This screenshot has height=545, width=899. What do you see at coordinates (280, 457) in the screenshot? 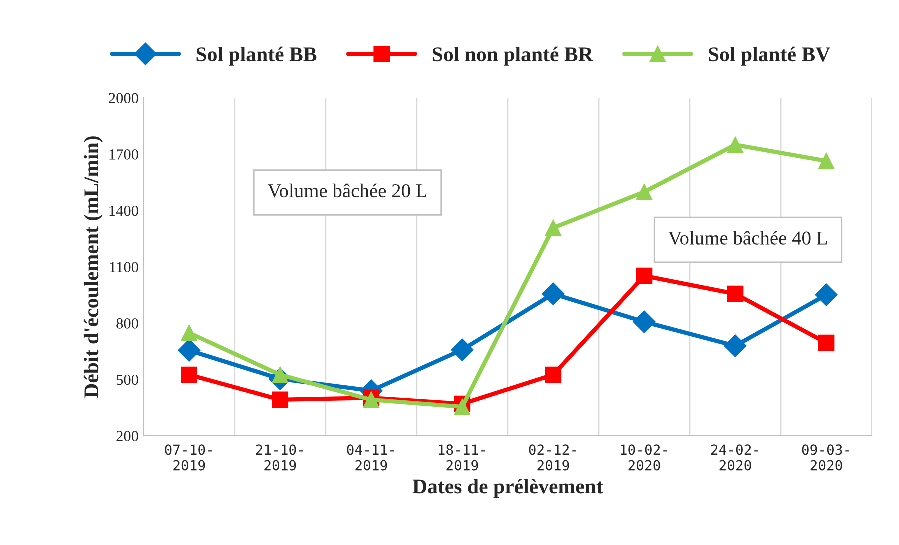
I see `x-tick-label: 21-10- 2019` at bounding box center [280, 457].